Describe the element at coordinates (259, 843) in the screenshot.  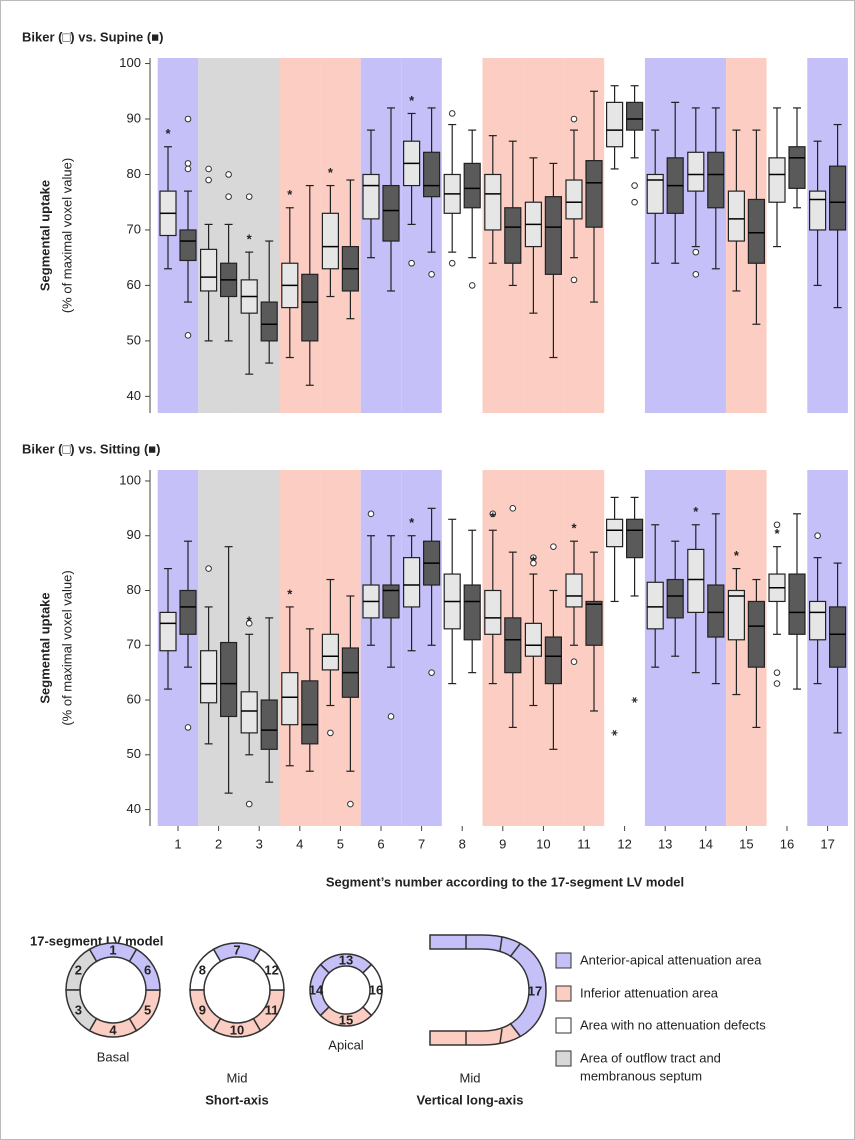
I see `x-tick-label: 3` at that location.